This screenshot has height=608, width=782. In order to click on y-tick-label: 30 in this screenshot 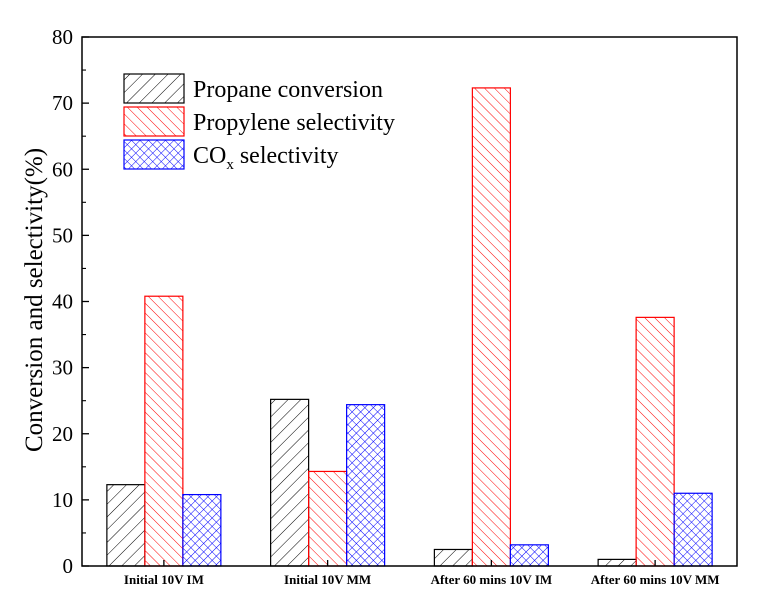, I will do `click(62, 368)`.